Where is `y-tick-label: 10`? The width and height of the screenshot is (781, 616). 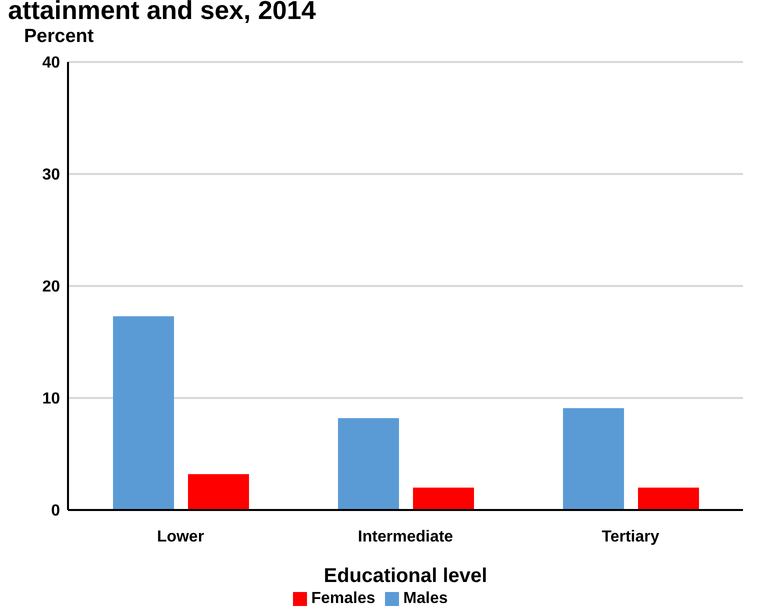
y-tick-label: 10 is located at coordinates (51, 399).